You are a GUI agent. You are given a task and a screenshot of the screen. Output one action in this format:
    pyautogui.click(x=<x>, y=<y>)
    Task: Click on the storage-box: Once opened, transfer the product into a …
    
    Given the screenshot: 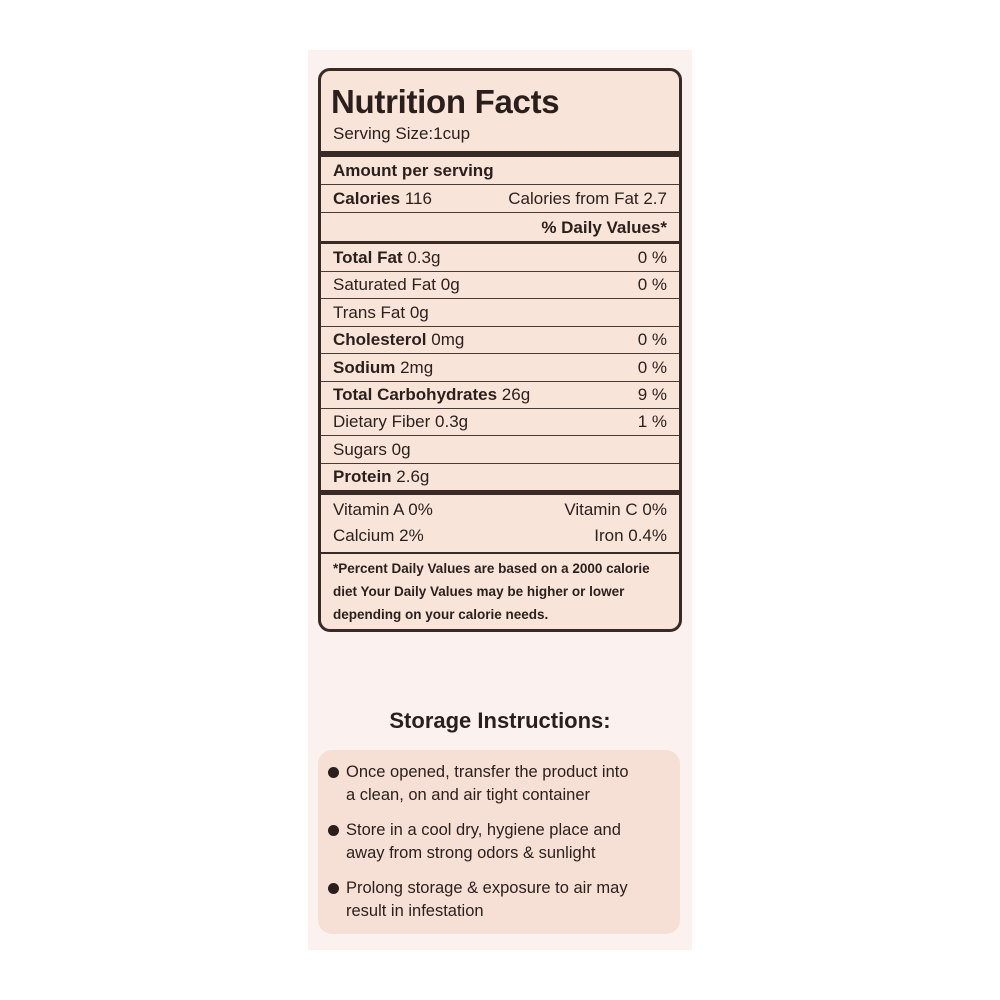 What is the action you would take?
    pyautogui.click(x=499, y=842)
    